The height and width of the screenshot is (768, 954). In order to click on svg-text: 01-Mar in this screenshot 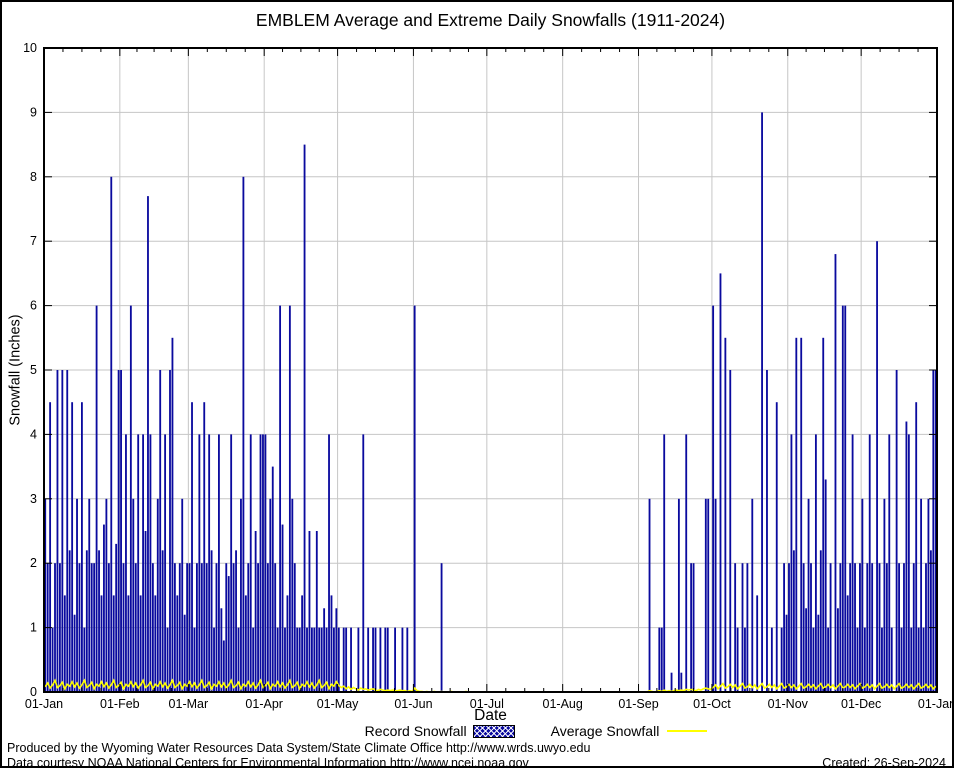, I will do `click(189, 704)`.